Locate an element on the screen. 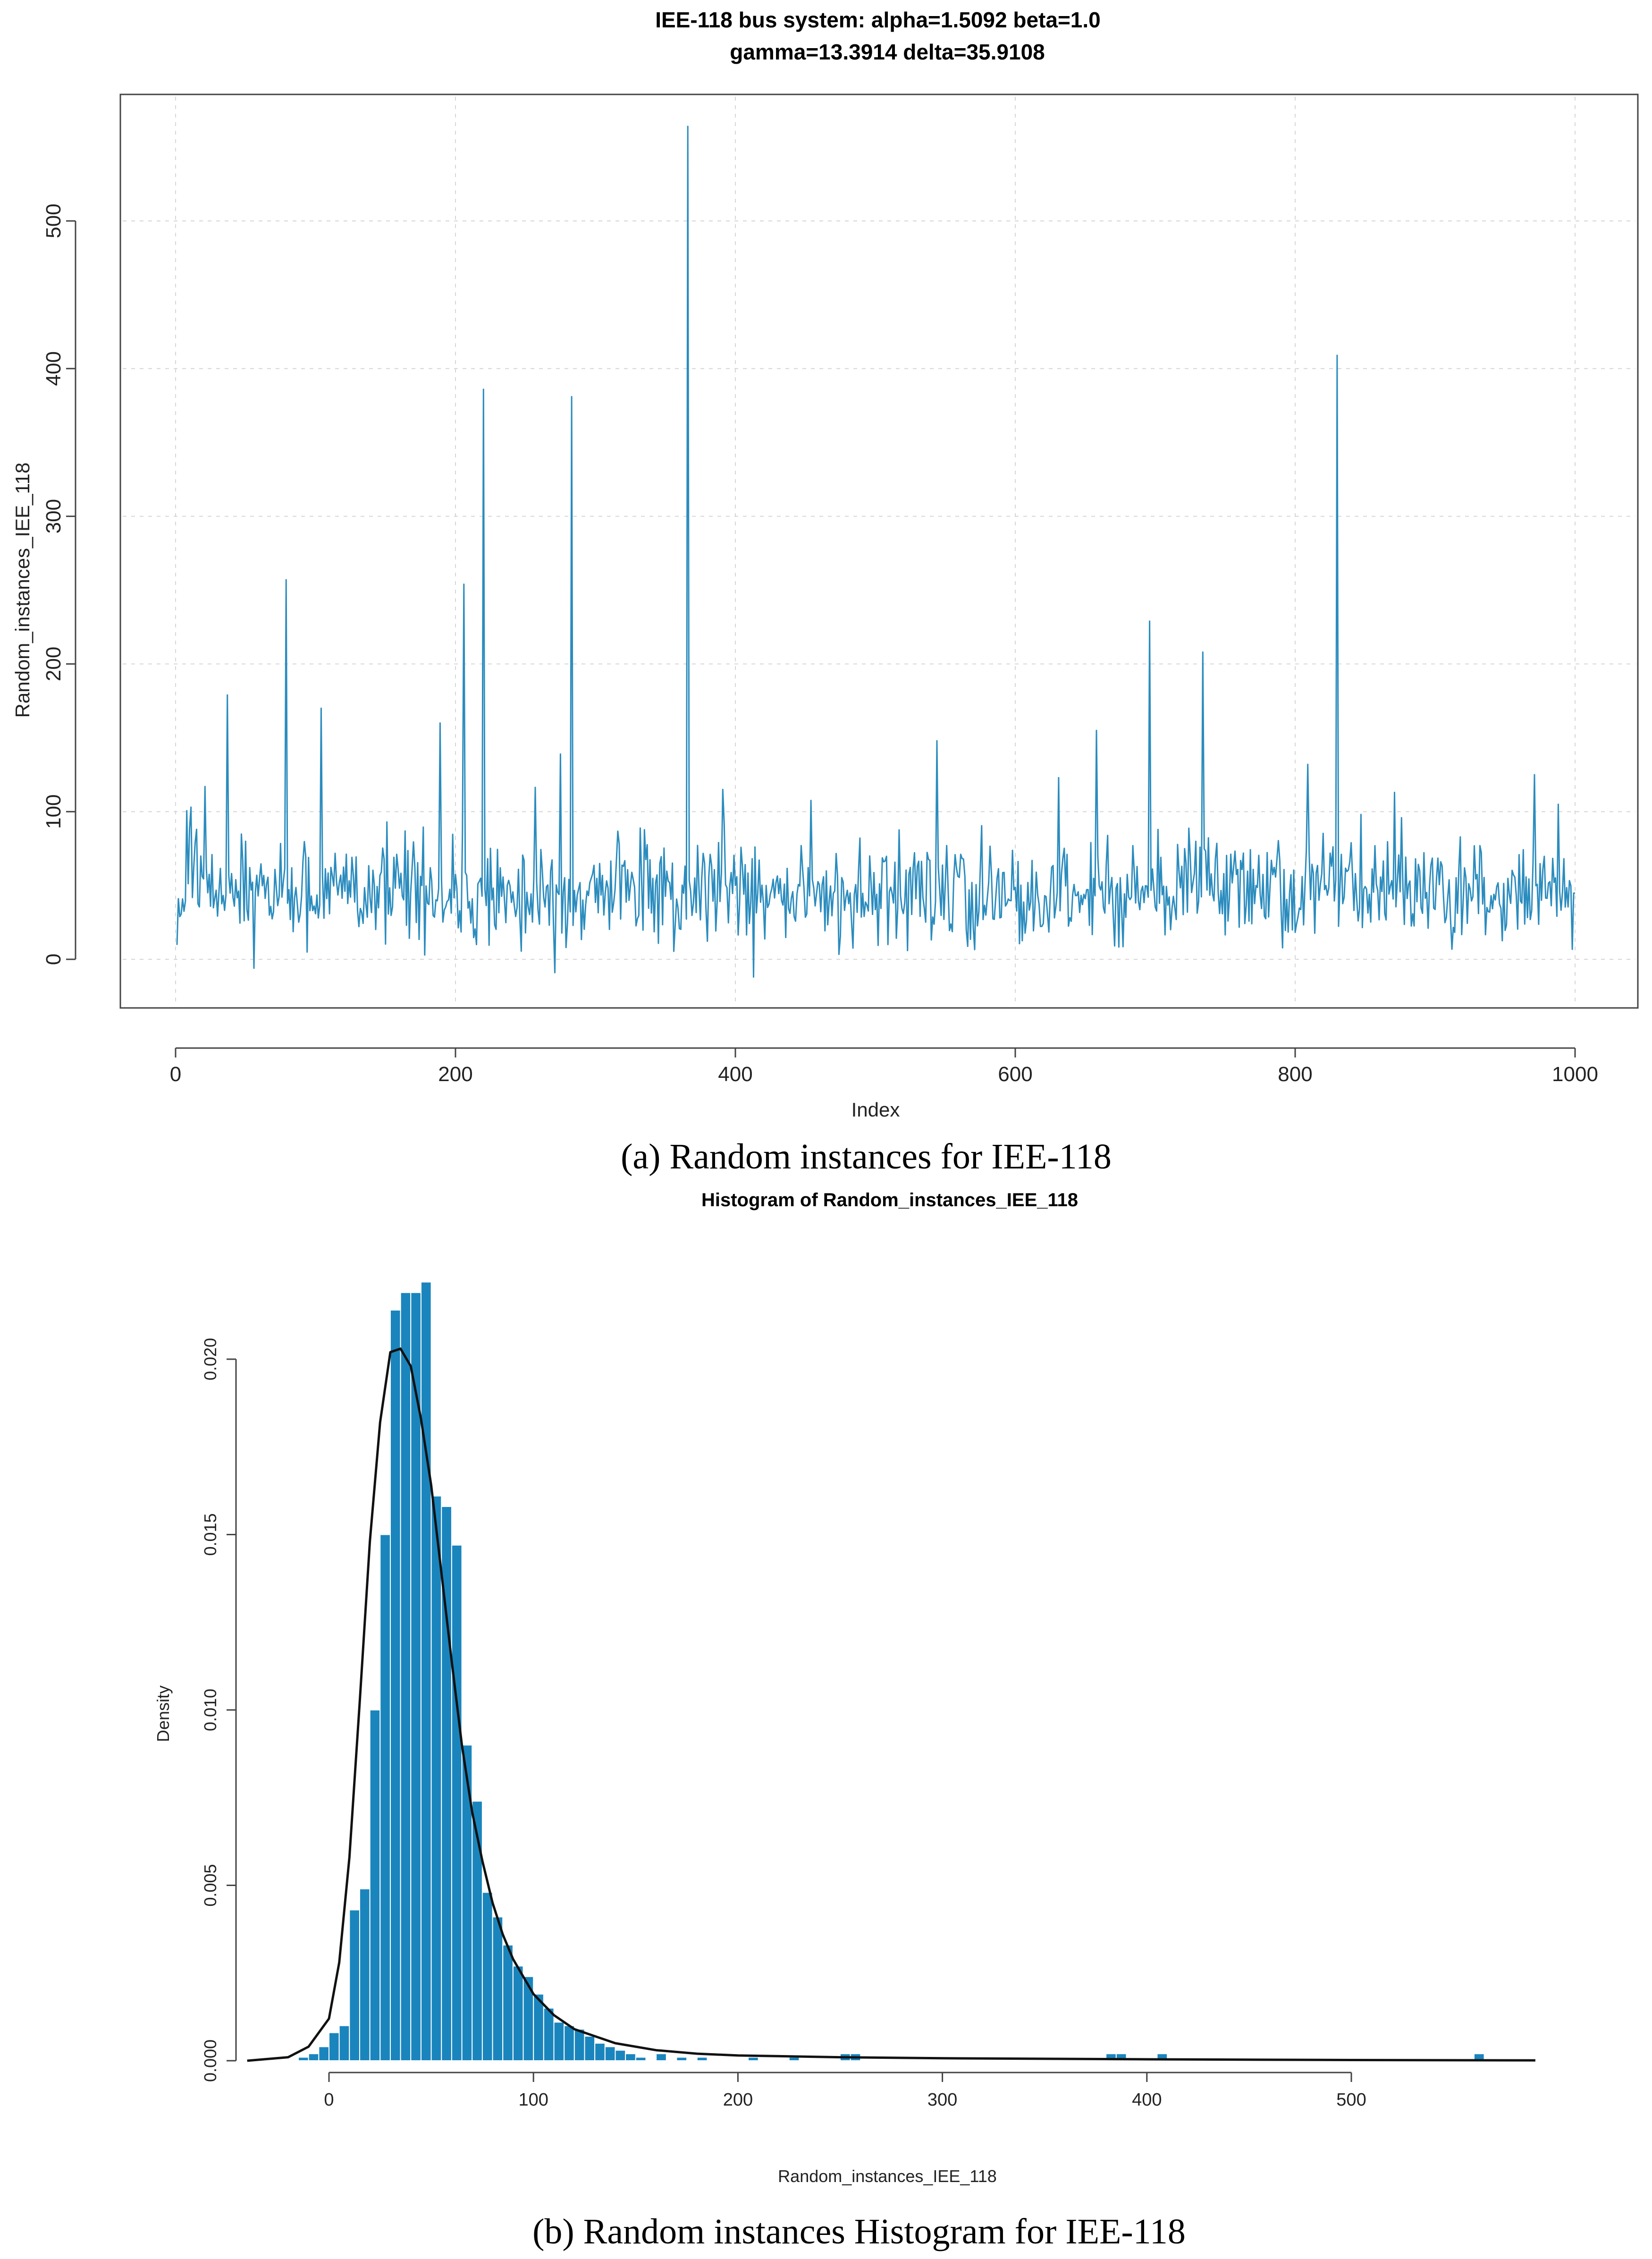 This screenshot has height=2259, width=1652. chart-a-y-tick-label: 300 is located at coordinates (54, 516).